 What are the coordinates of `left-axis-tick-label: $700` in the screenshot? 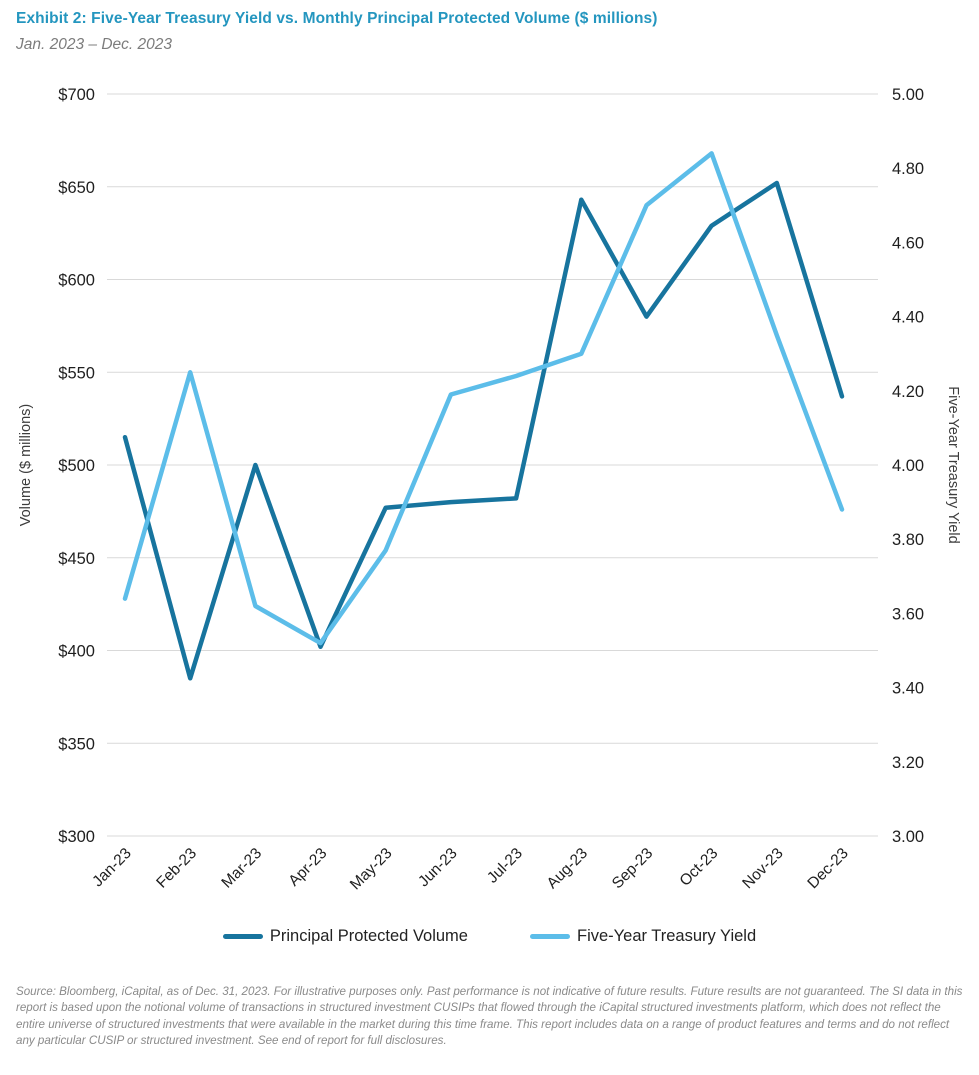 It's located at (76, 95).